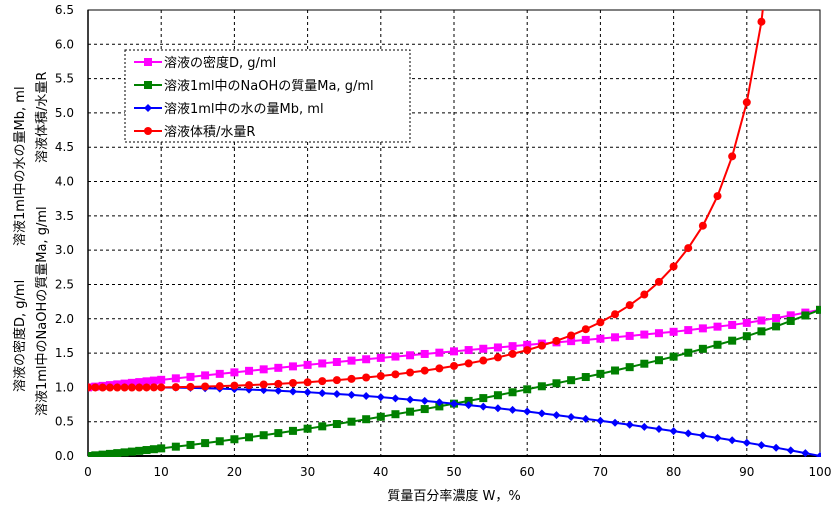  What do you see at coordinates (234, 472) in the screenshot?
I see `x-tick-label: 20` at bounding box center [234, 472].